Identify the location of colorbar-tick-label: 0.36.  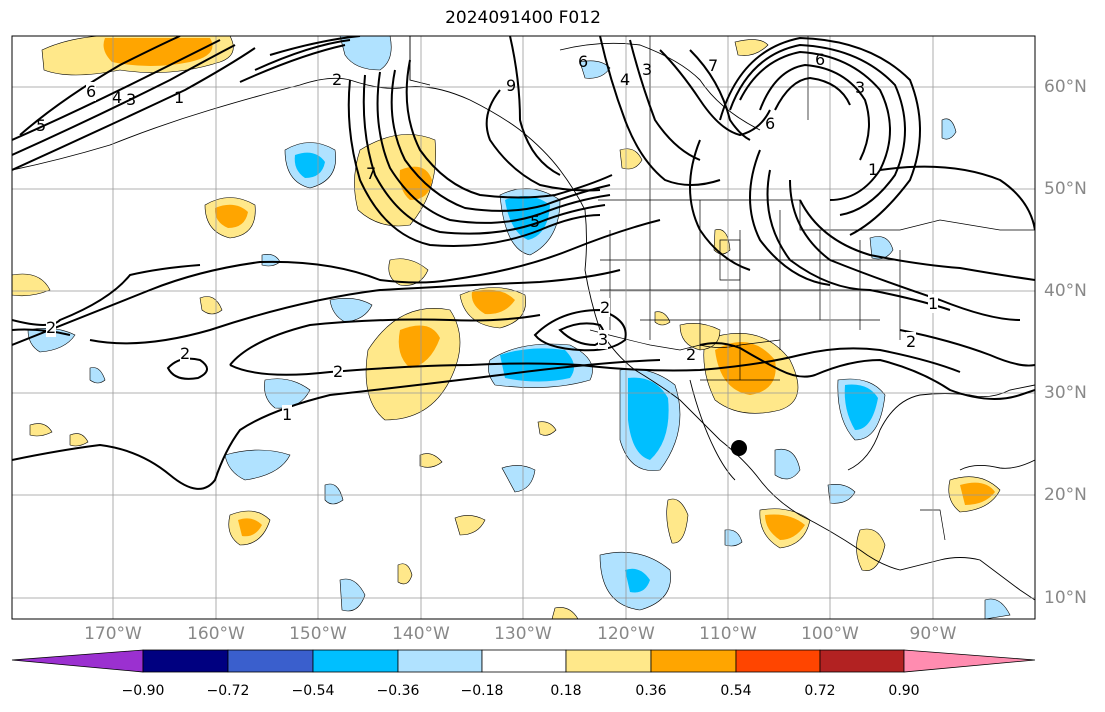
(651, 691).